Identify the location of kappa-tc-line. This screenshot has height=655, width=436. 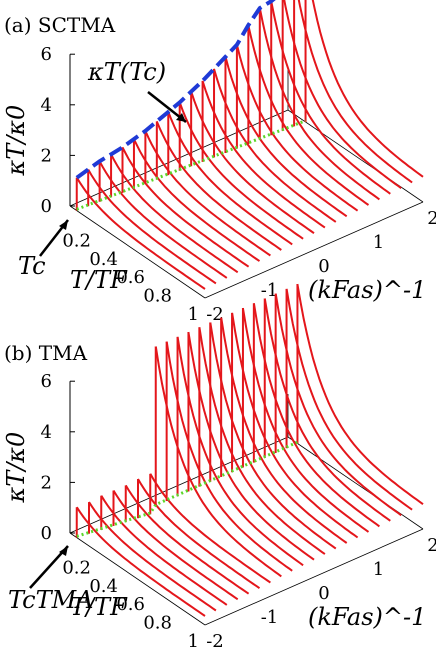
(175, 90).